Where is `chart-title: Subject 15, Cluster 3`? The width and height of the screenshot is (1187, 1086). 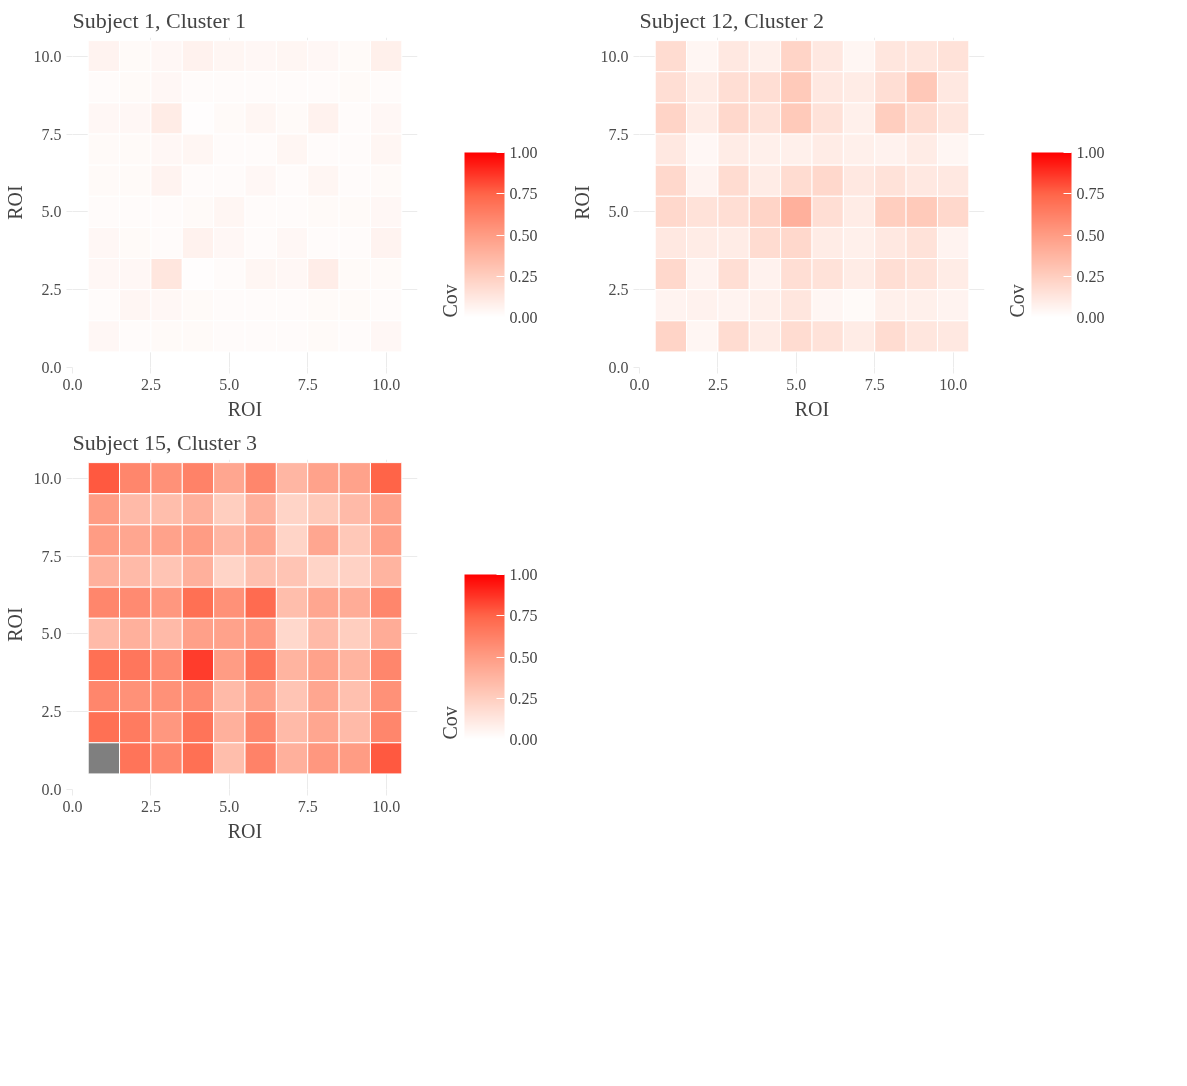
chart-title: Subject 15, Cluster 3 is located at coordinates (165, 442).